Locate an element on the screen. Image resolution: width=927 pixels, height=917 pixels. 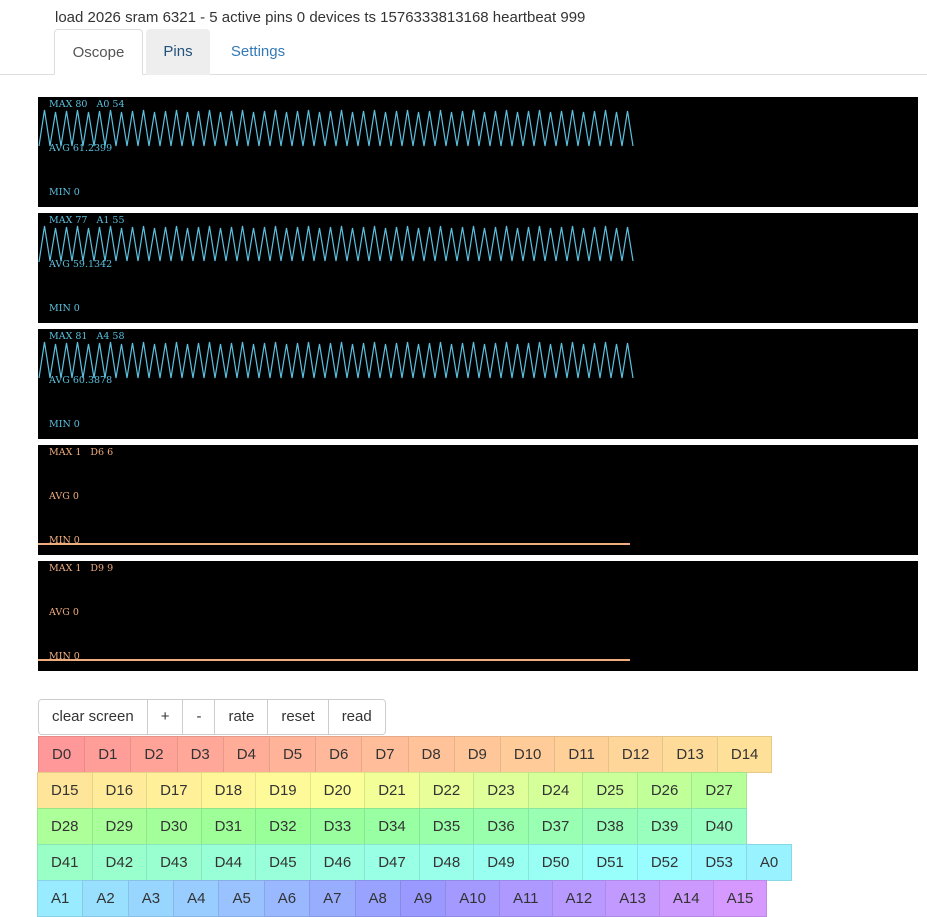
pin-button-d15: D15 is located at coordinates (65, 790).